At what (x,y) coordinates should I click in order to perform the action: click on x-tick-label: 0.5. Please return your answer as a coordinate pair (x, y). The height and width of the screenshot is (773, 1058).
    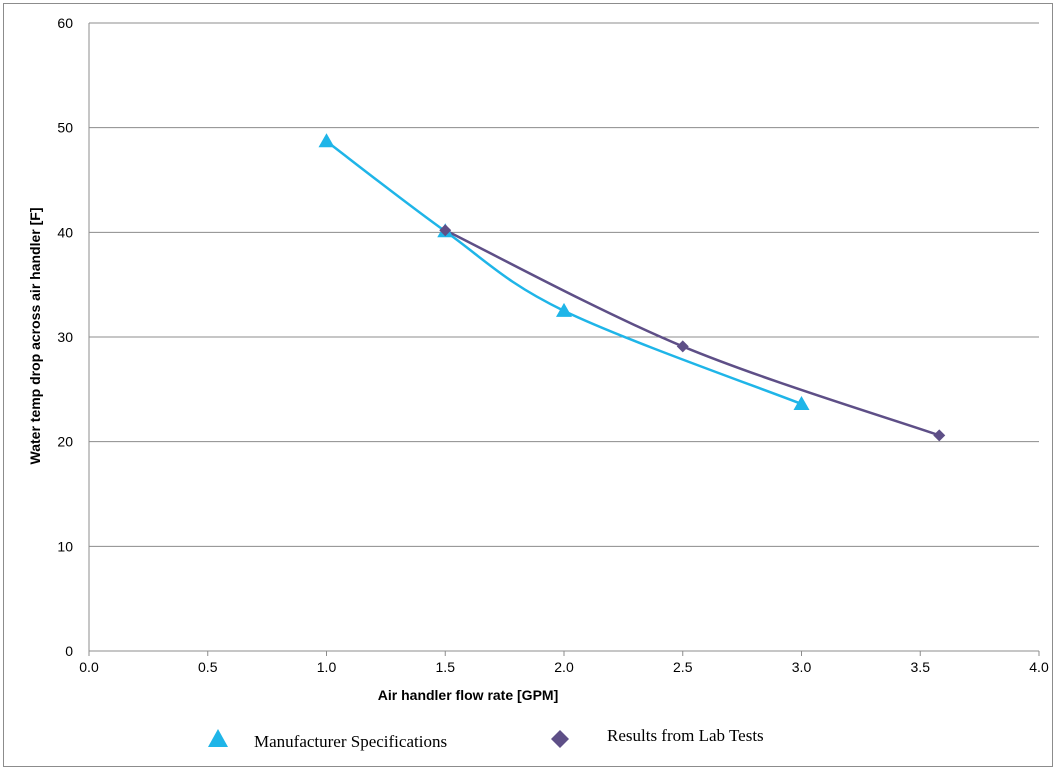
    Looking at the image, I should click on (208, 667).